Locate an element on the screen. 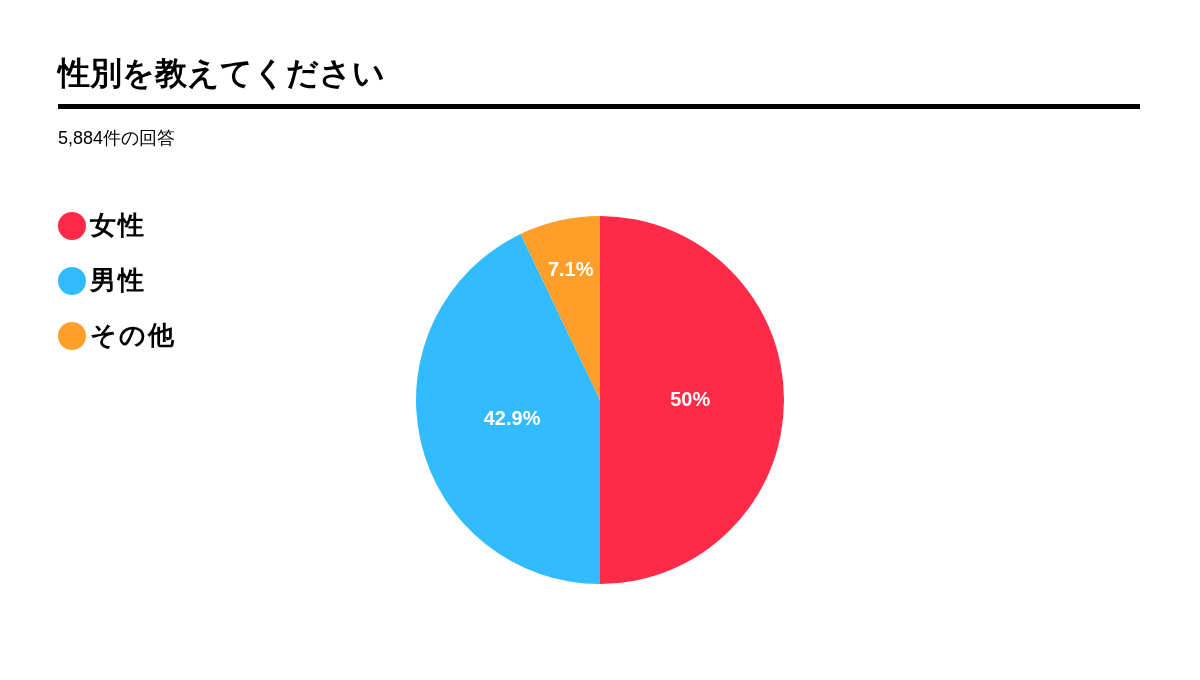 The image size is (1200, 680). legend-label: 女性 is located at coordinates (118, 225).